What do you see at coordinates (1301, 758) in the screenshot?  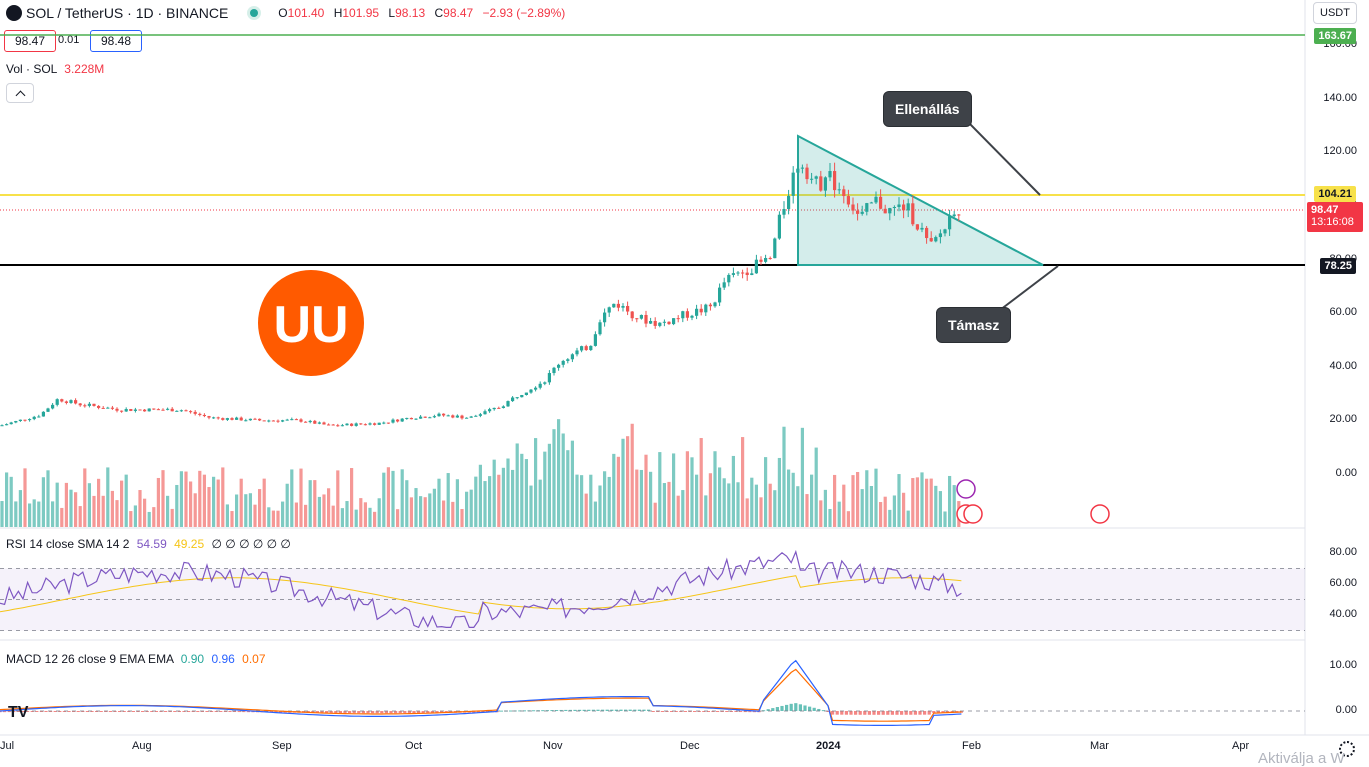 I see `windows-activation-watermark: Aktiválja a W` at bounding box center [1301, 758].